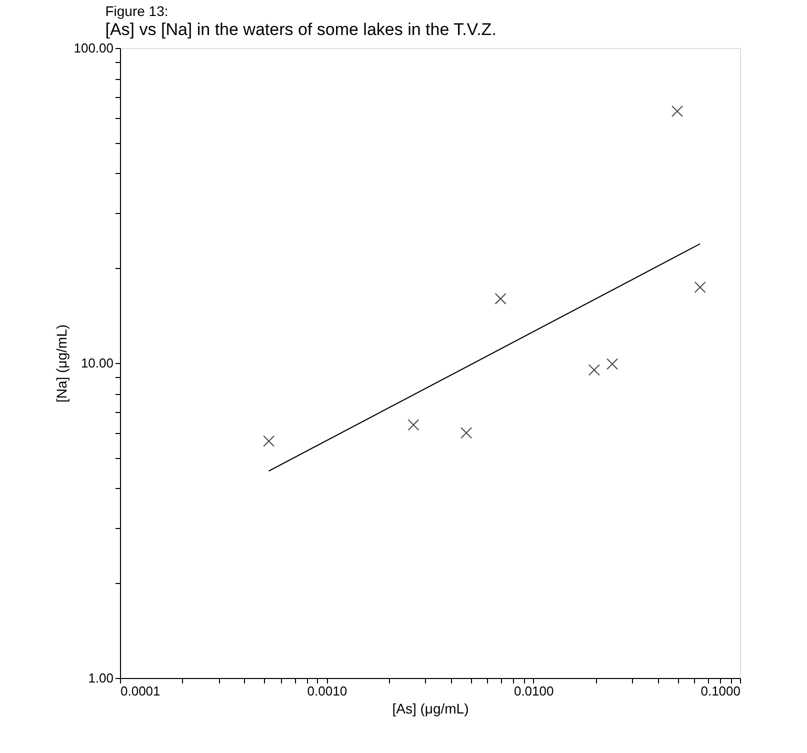 The width and height of the screenshot is (807, 753). Describe the element at coordinates (101, 678) in the screenshot. I see `y-tick-label: 1.00` at that location.